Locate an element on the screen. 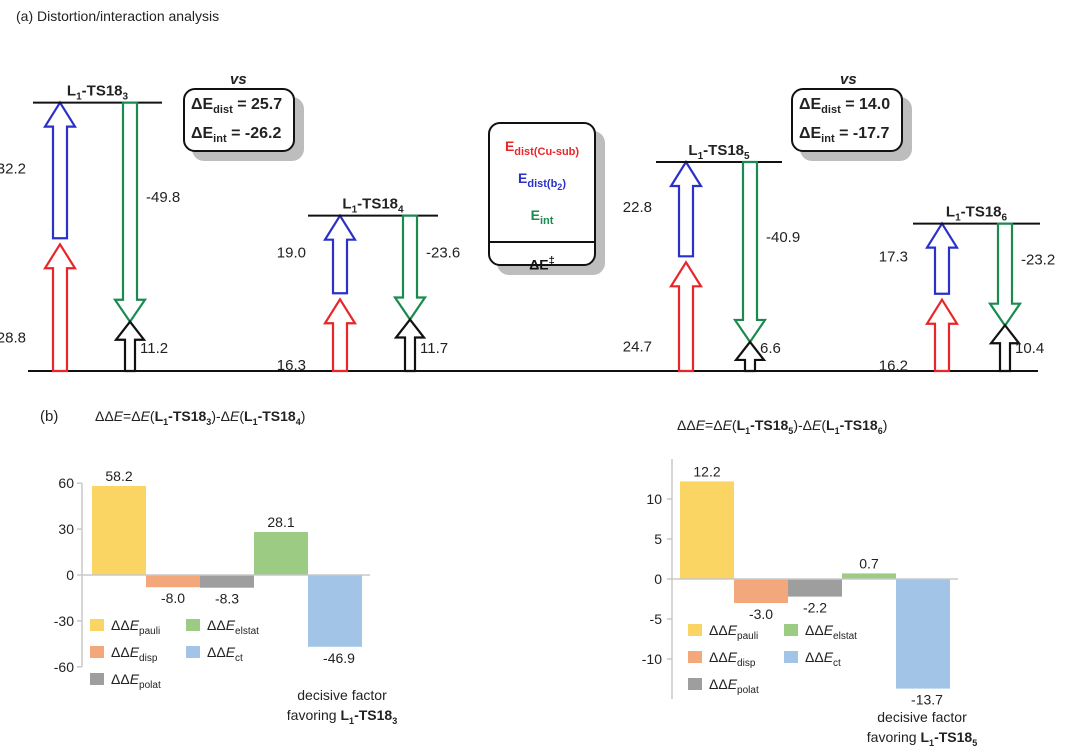 This screenshot has height=754, width=1065. y-tick-label: -30 is located at coordinates (64, 621).